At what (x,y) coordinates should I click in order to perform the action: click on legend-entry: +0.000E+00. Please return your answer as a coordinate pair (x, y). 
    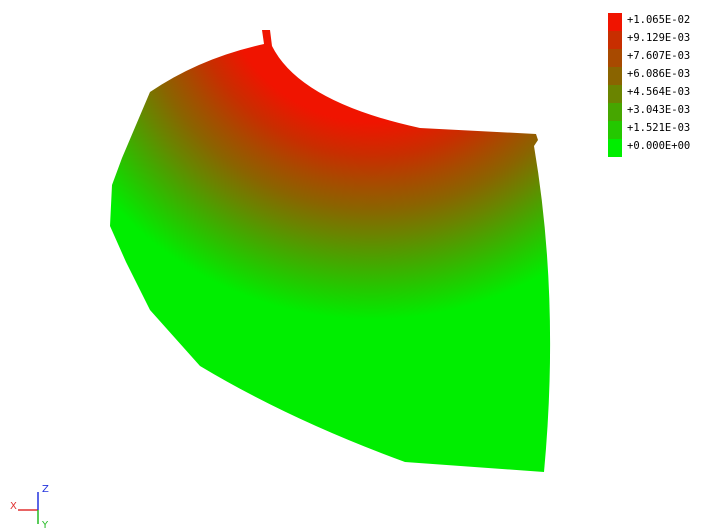
    Looking at the image, I should click on (667, 147).